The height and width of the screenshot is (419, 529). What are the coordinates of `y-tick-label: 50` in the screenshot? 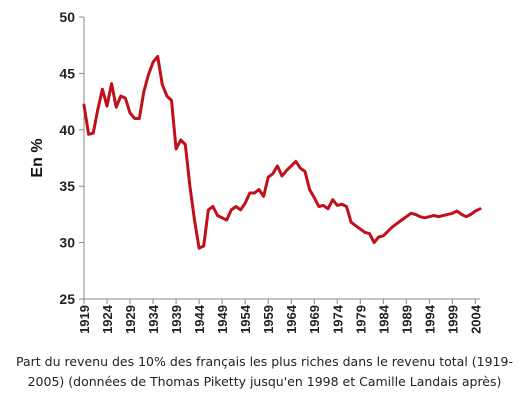 It's located at (67, 17).